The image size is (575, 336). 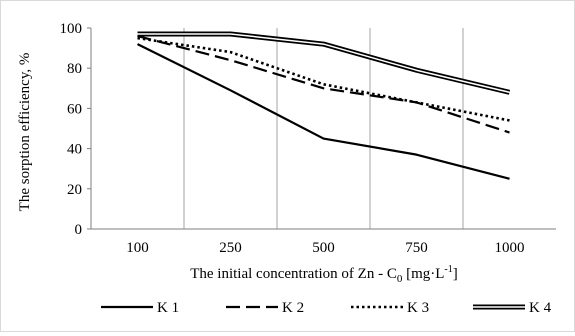 I want to click on series-outline, so click(x=324, y=63).